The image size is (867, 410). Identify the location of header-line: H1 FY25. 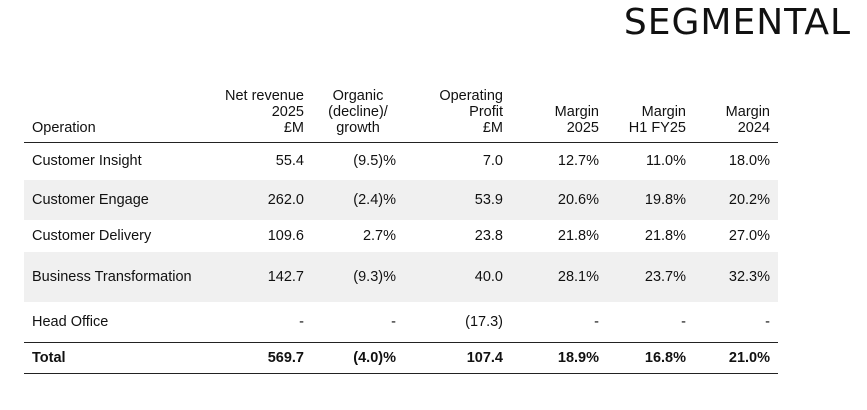
(657, 127).